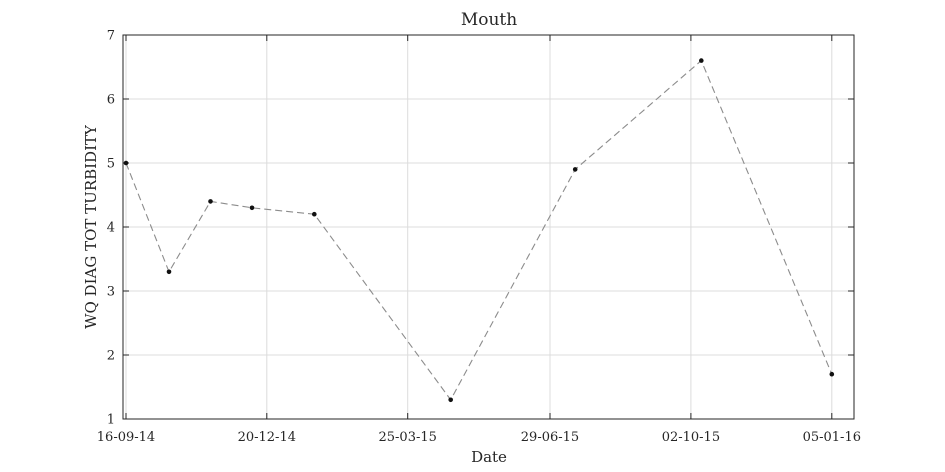  What do you see at coordinates (126, 437) in the screenshot?
I see `x-tick-label: 16-09-14` at bounding box center [126, 437].